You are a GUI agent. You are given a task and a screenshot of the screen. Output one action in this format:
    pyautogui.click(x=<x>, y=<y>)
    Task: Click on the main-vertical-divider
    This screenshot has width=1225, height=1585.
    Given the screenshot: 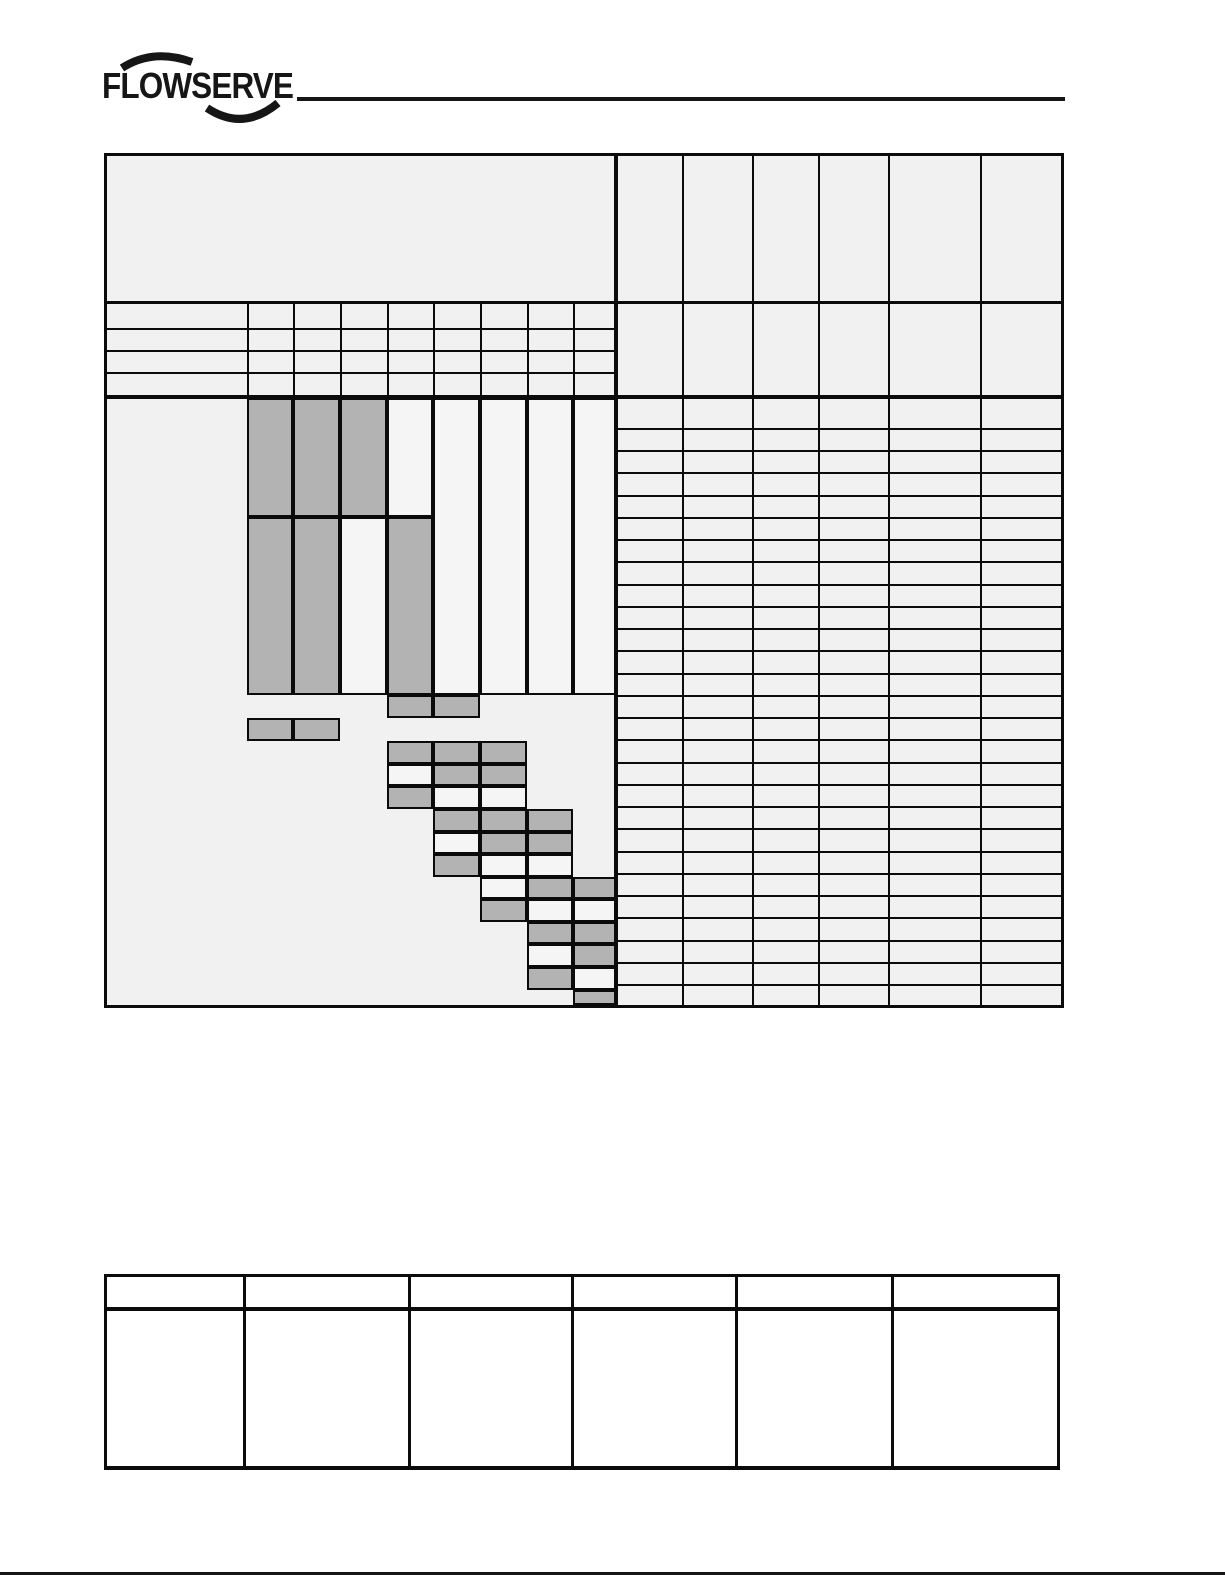 What is the action you would take?
    pyautogui.click(x=616, y=580)
    